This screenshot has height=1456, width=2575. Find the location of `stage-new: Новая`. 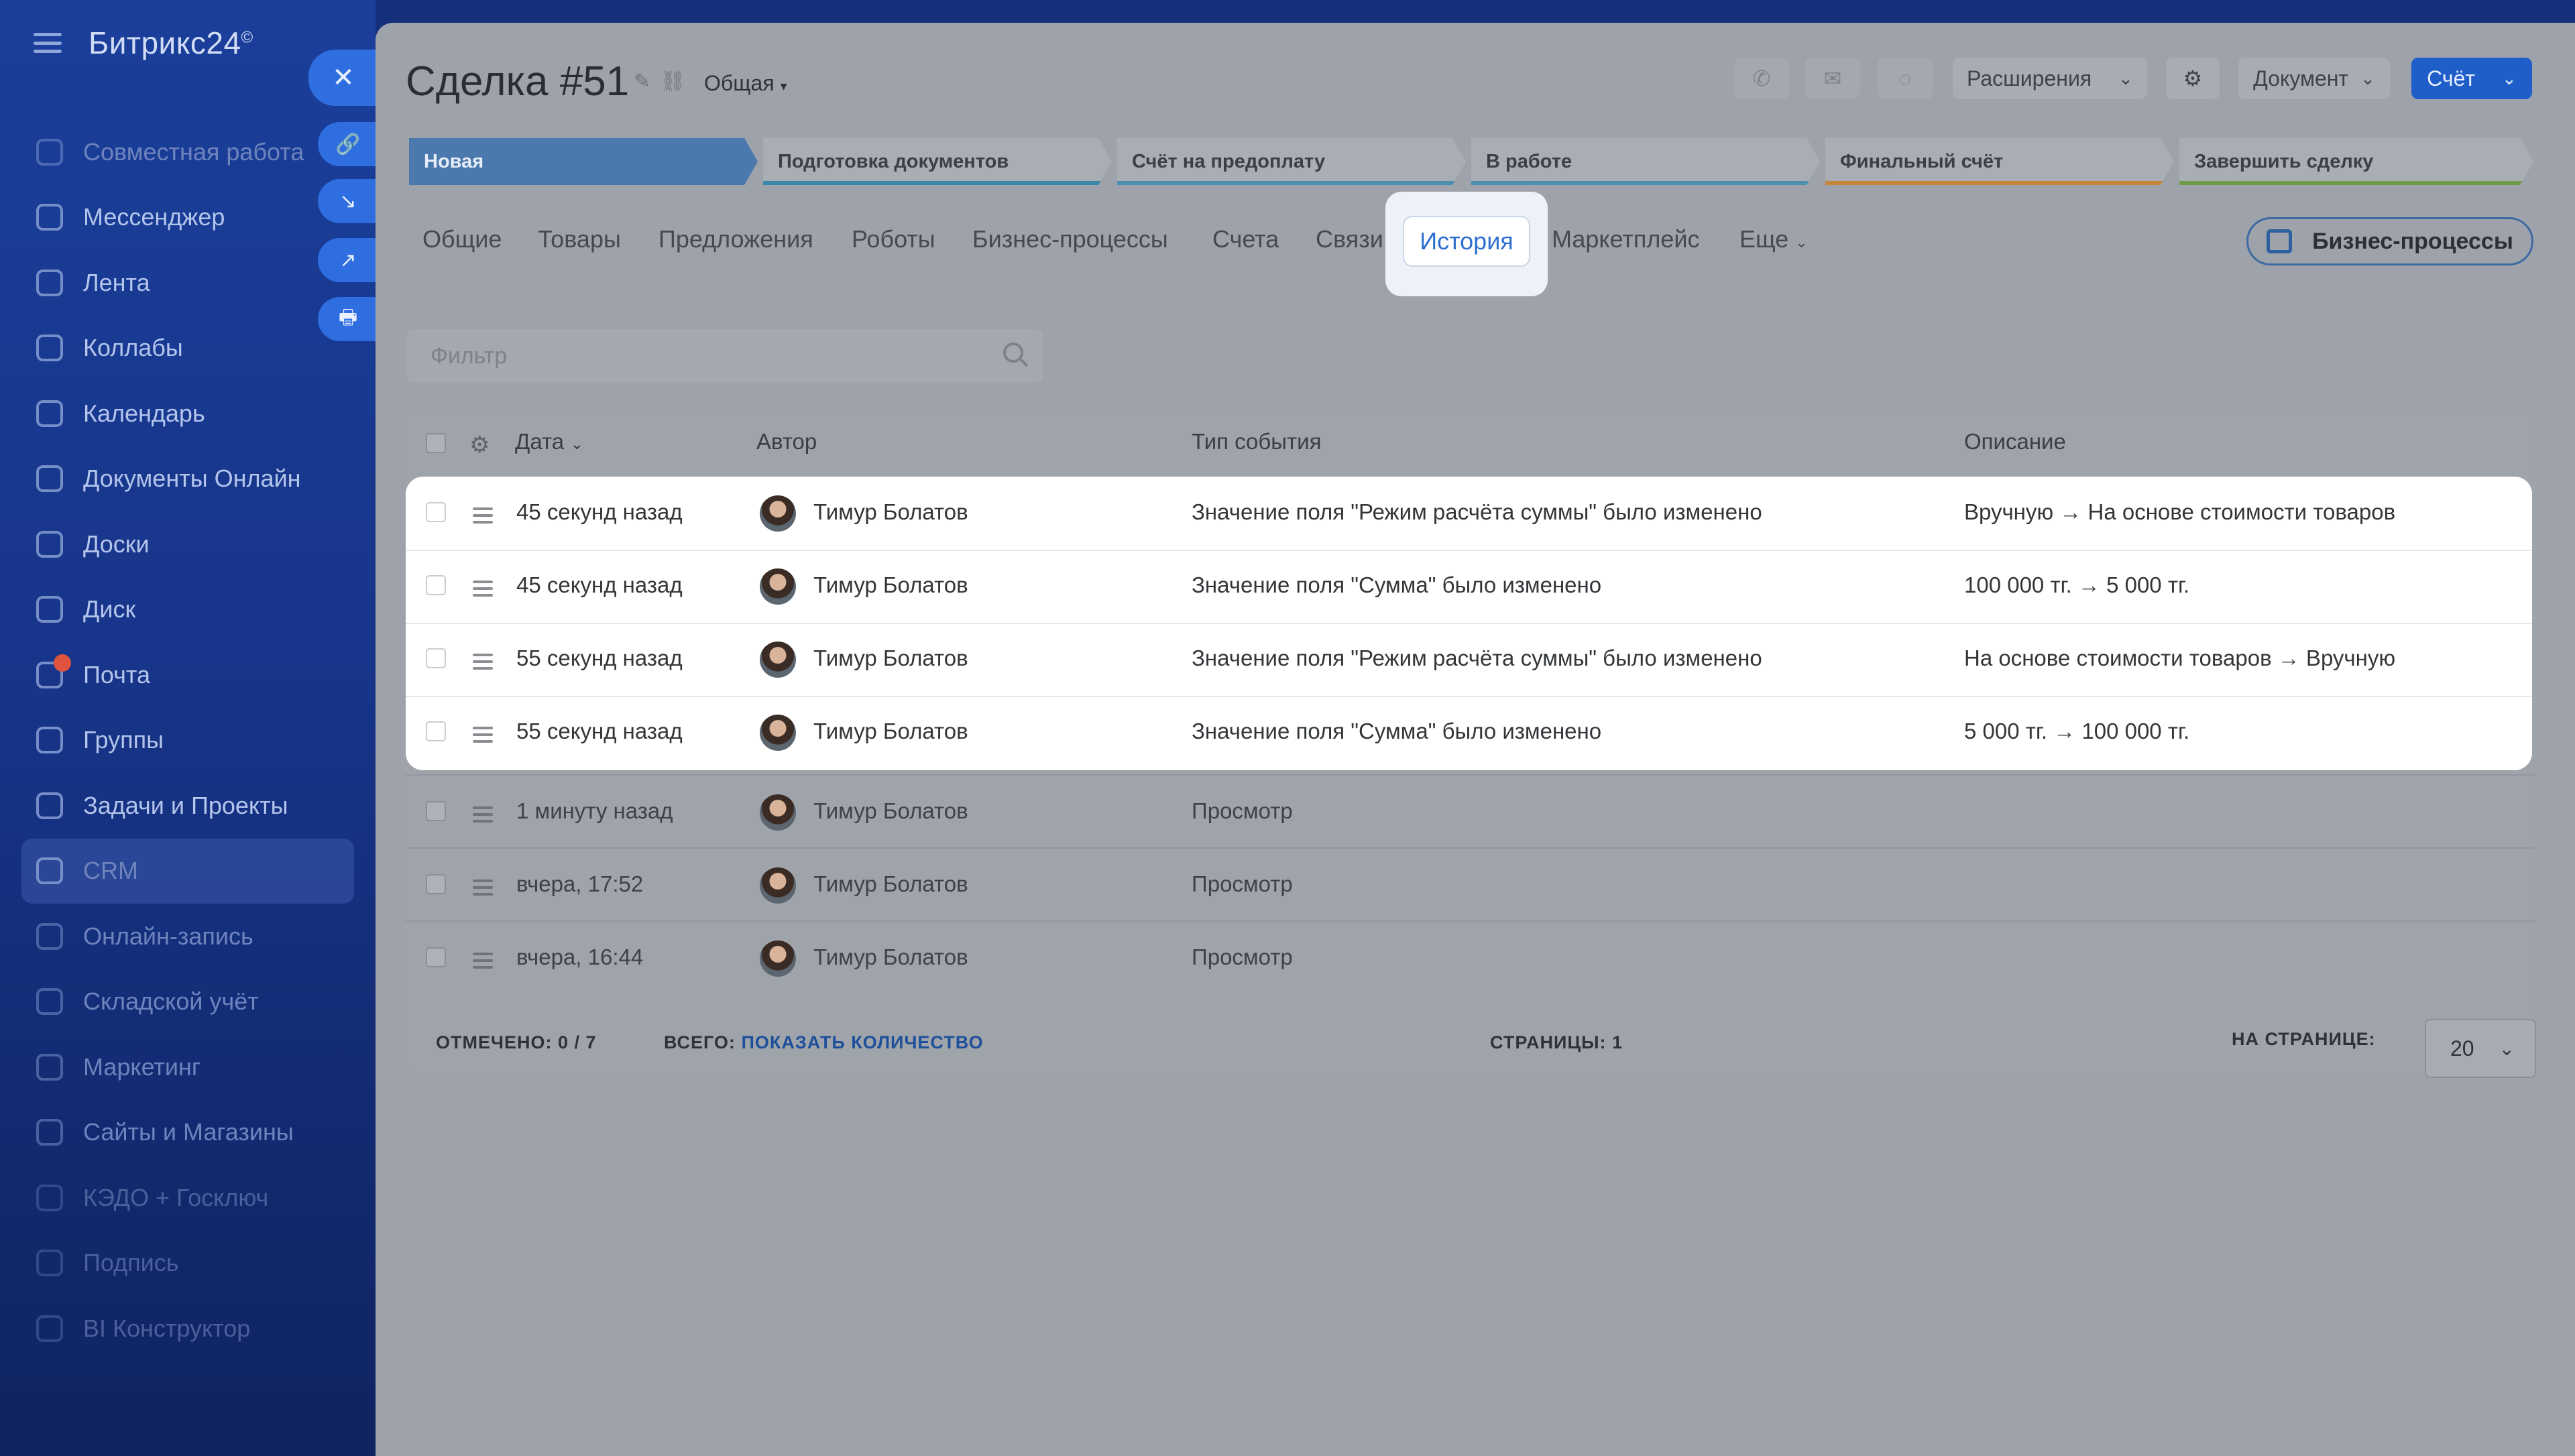

stage-new: Новая is located at coordinates (583, 161).